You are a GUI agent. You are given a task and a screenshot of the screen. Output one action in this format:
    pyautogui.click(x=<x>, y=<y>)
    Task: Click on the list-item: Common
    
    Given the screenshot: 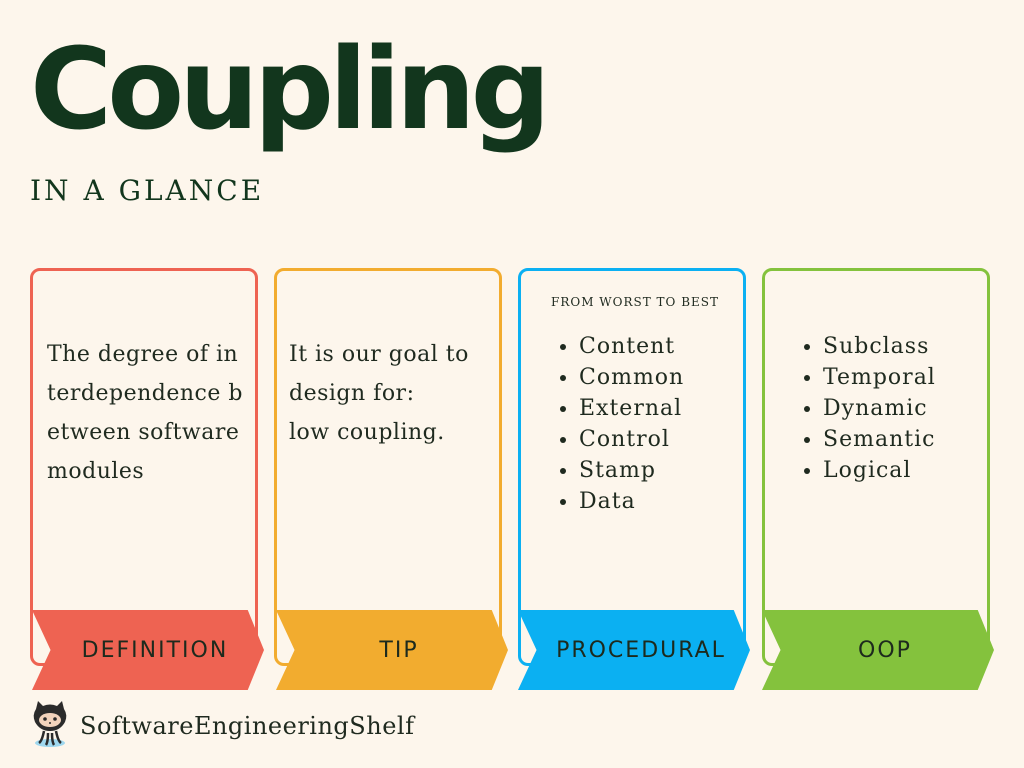 What is the action you would take?
    pyautogui.click(x=631, y=377)
    